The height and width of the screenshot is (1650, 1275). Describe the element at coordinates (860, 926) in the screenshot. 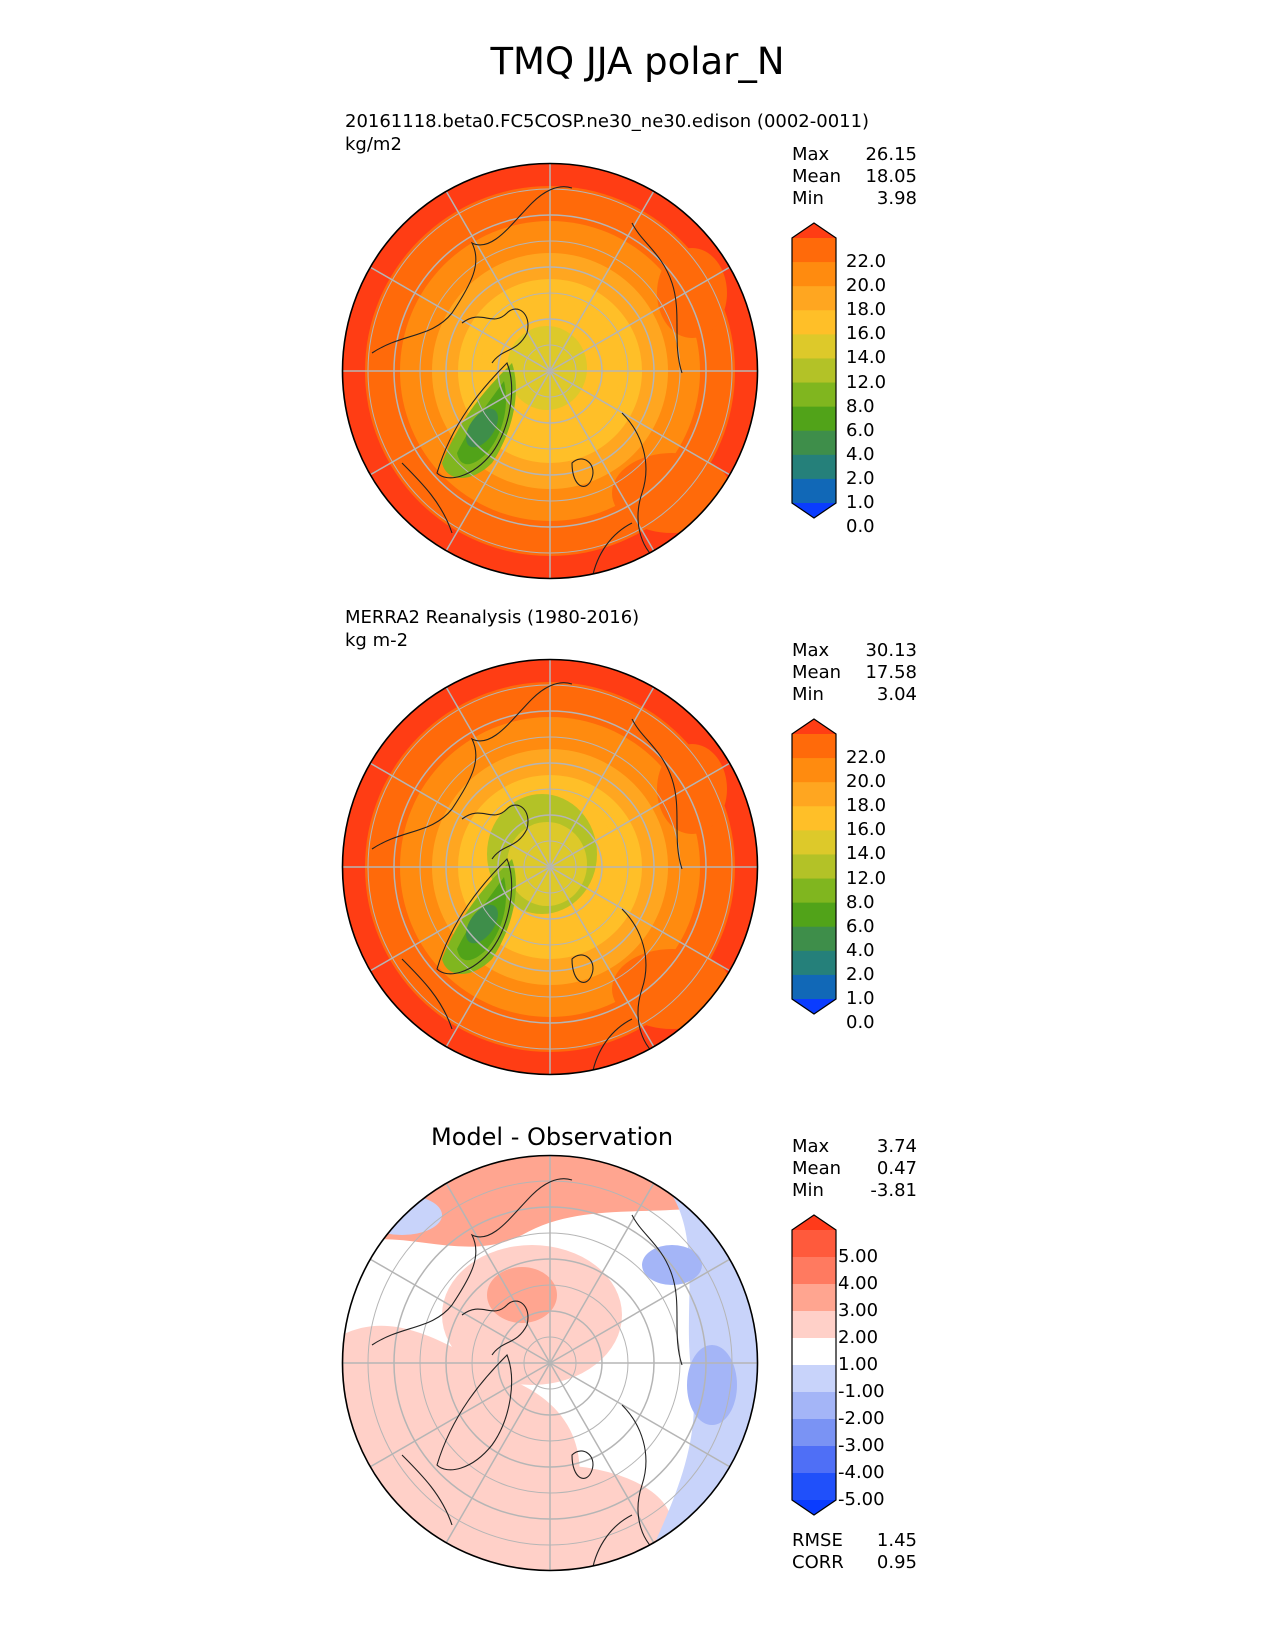

I see `colorbar-tick-label: 6.0` at that location.